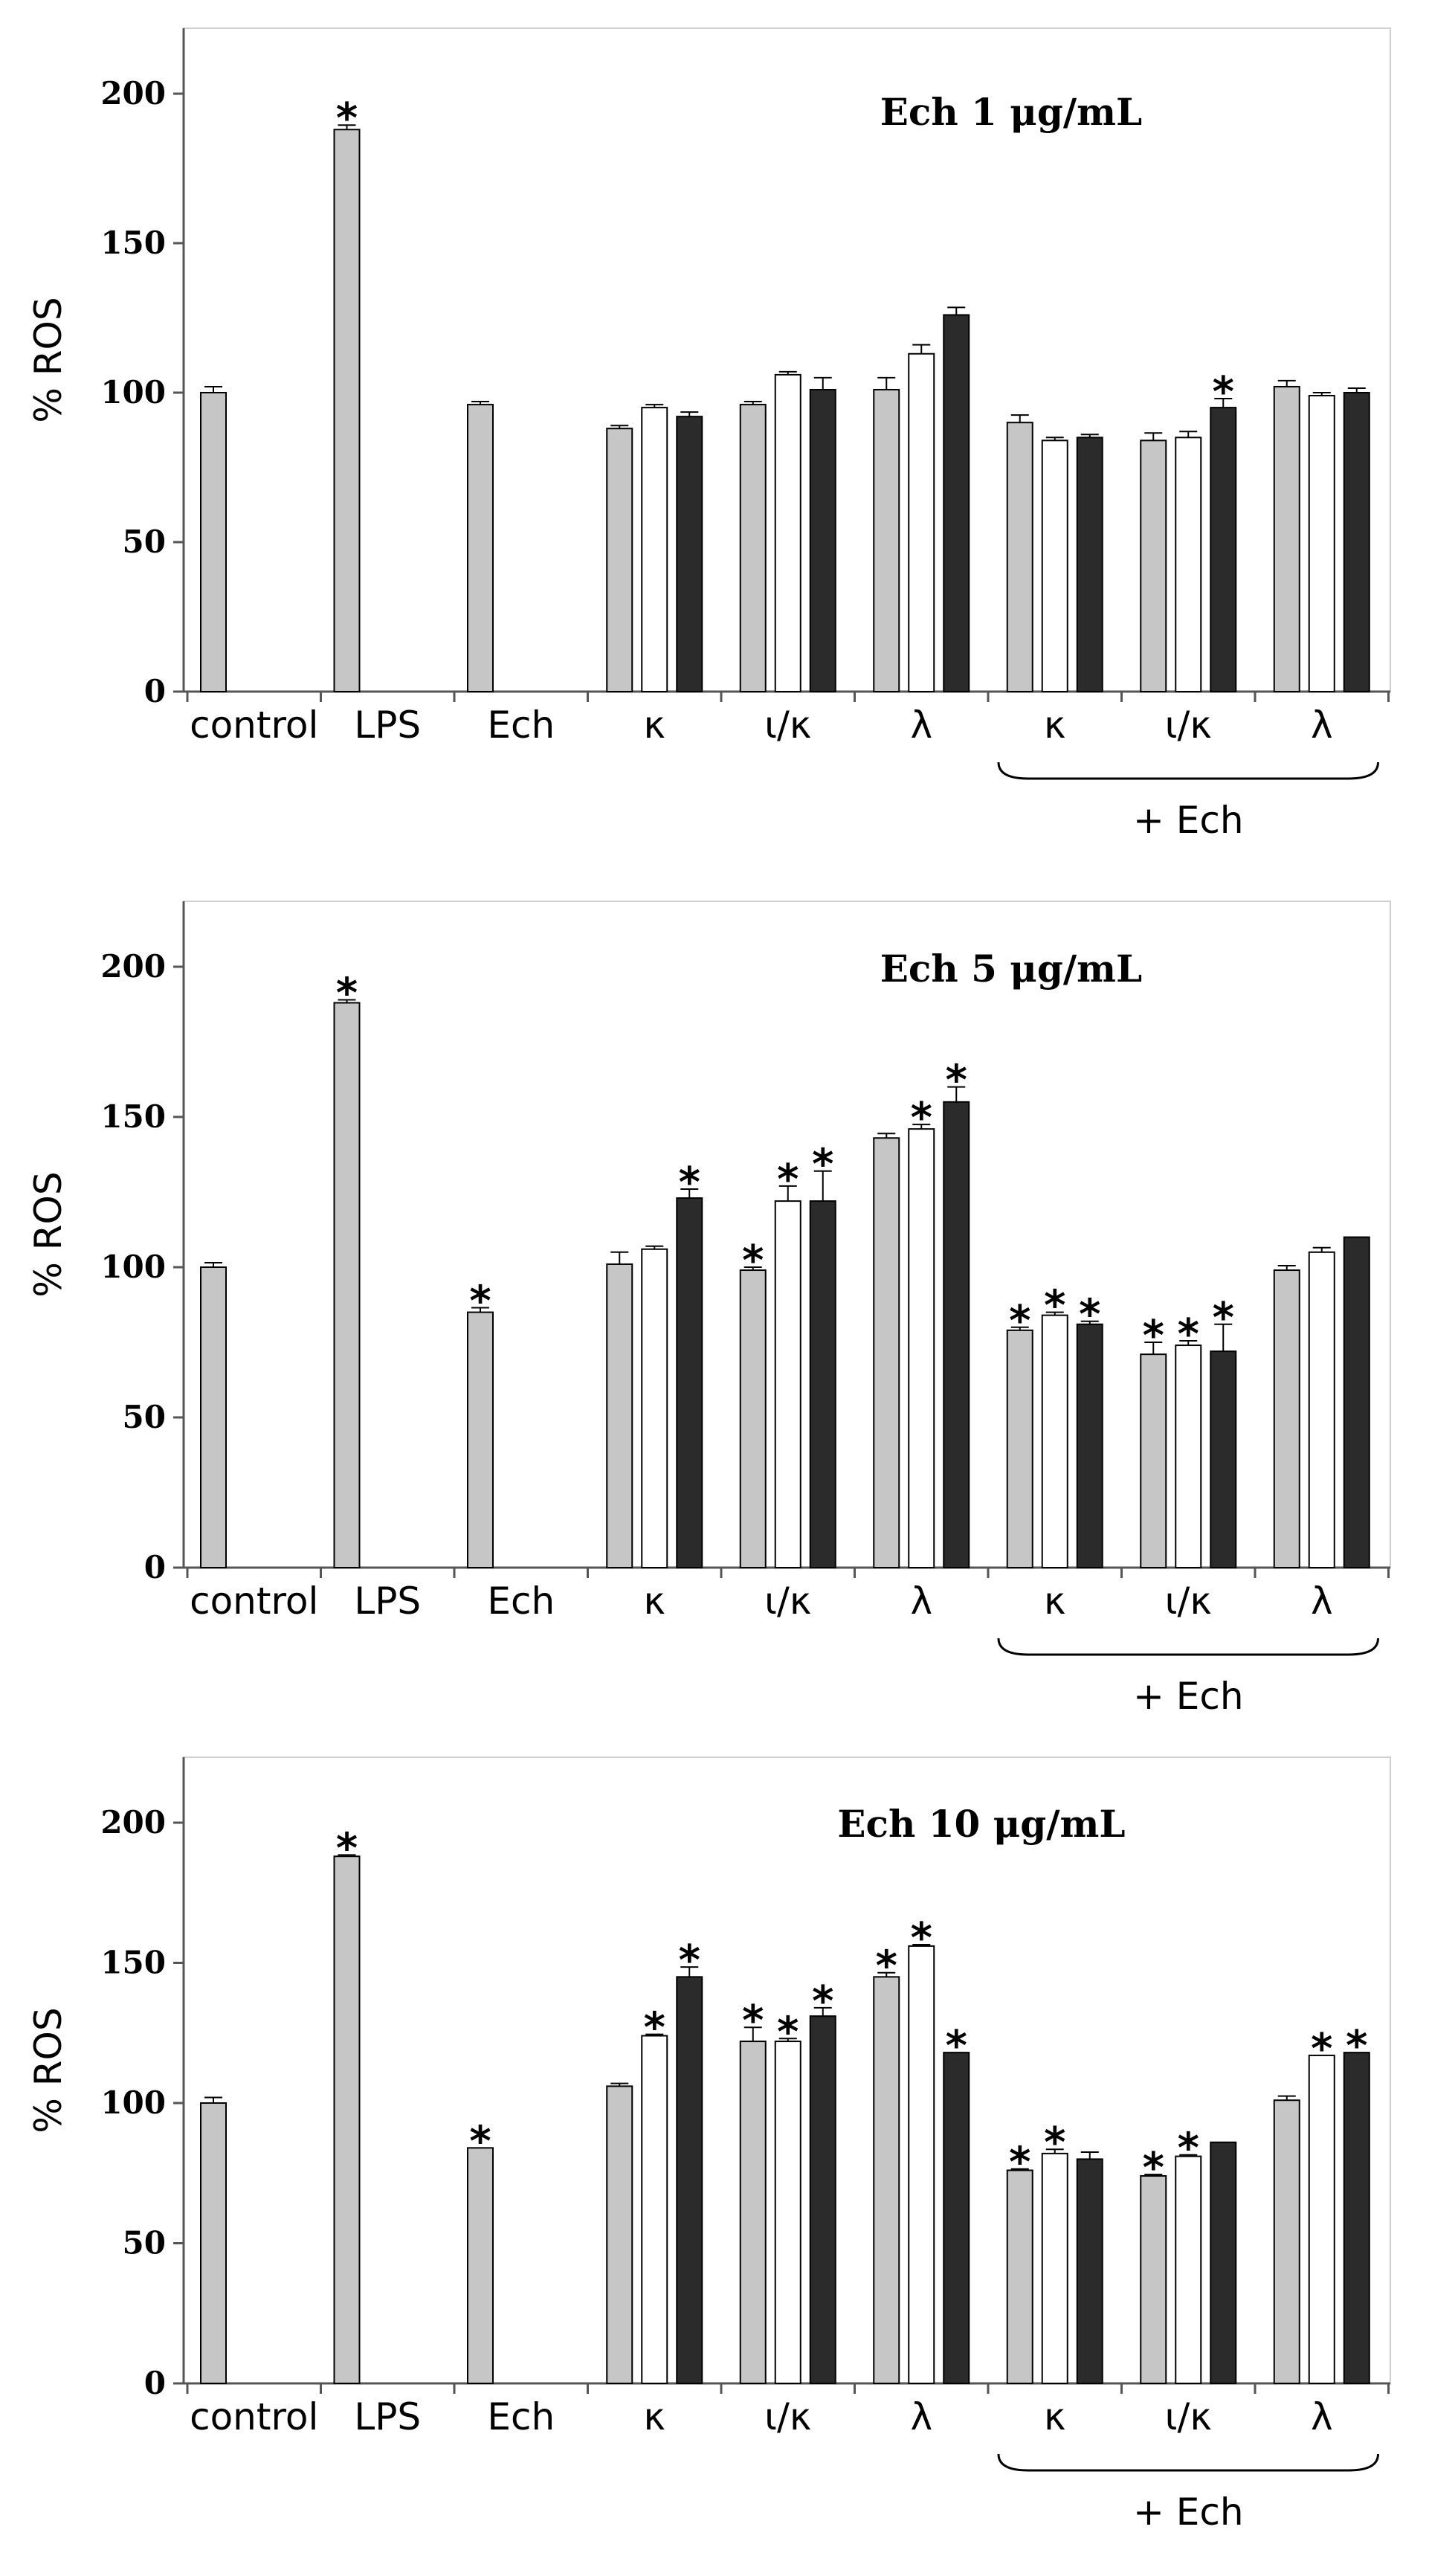  What do you see at coordinates (1011, 969) in the screenshot?
I see `chart-title: Ech 5 μg/mL` at bounding box center [1011, 969].